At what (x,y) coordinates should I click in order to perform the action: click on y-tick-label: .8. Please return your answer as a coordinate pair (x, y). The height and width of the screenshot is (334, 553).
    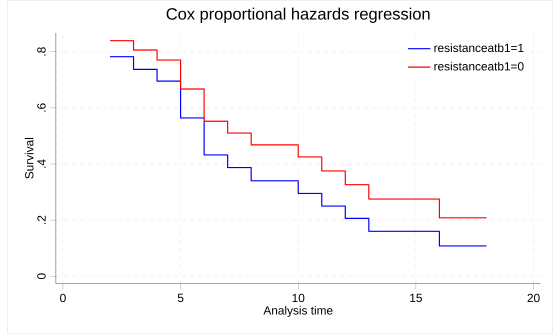
    Looking at the image, I should click on (41, 51).